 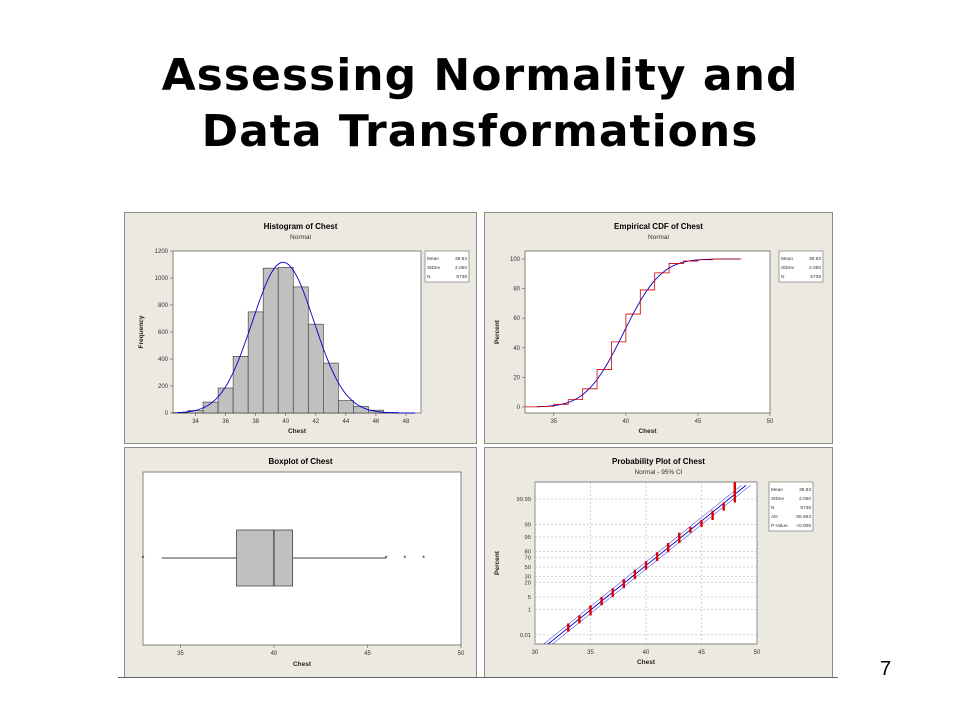 What do you see at coordinates (529, 598) in the screenshot?
I see `y-tick-label: 5` at bounding box center [529, 598].